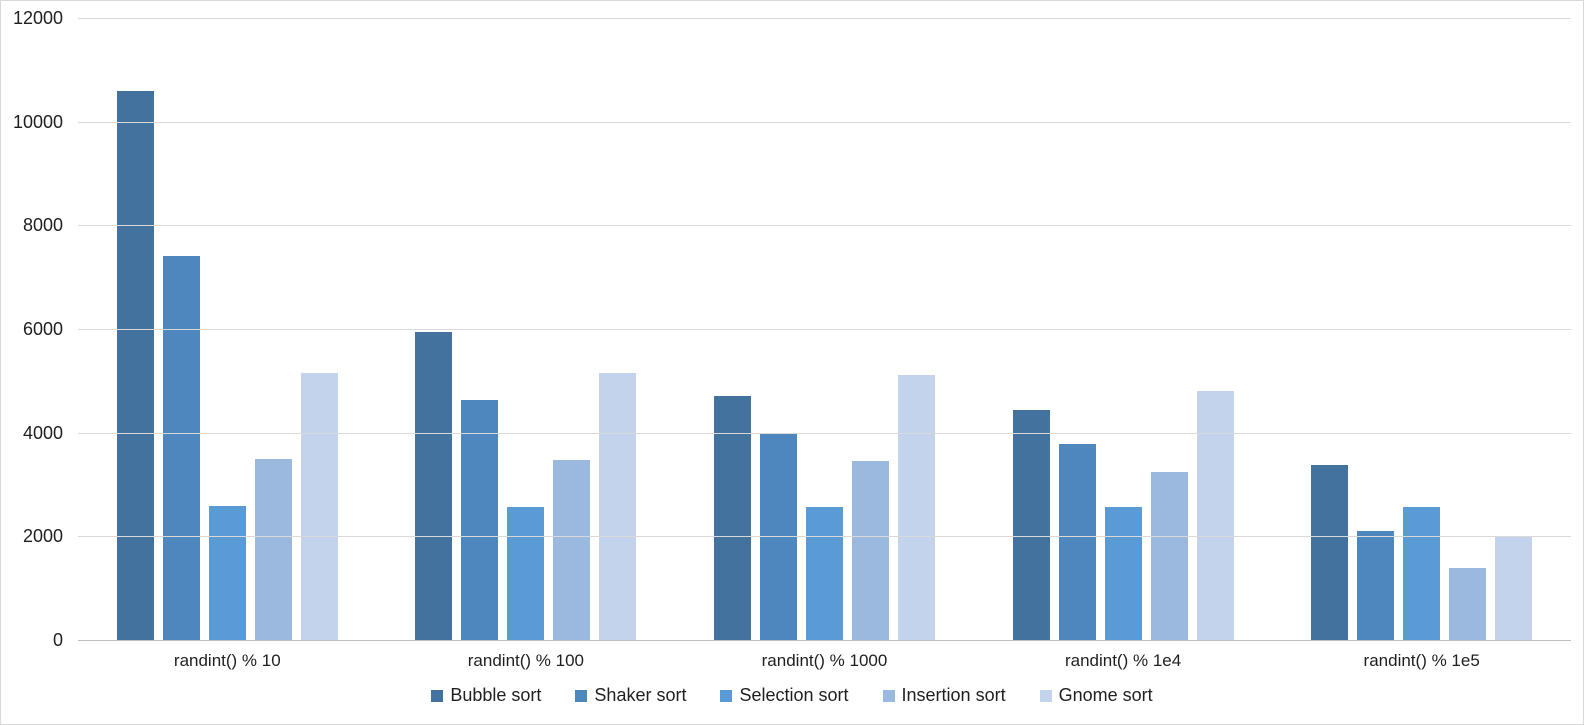 The image size is (1584, 725). What do you see at coordinates (42, 432) in the screenshot?
I see `y-tick-label: 4000` at bounding box center [42, 432].